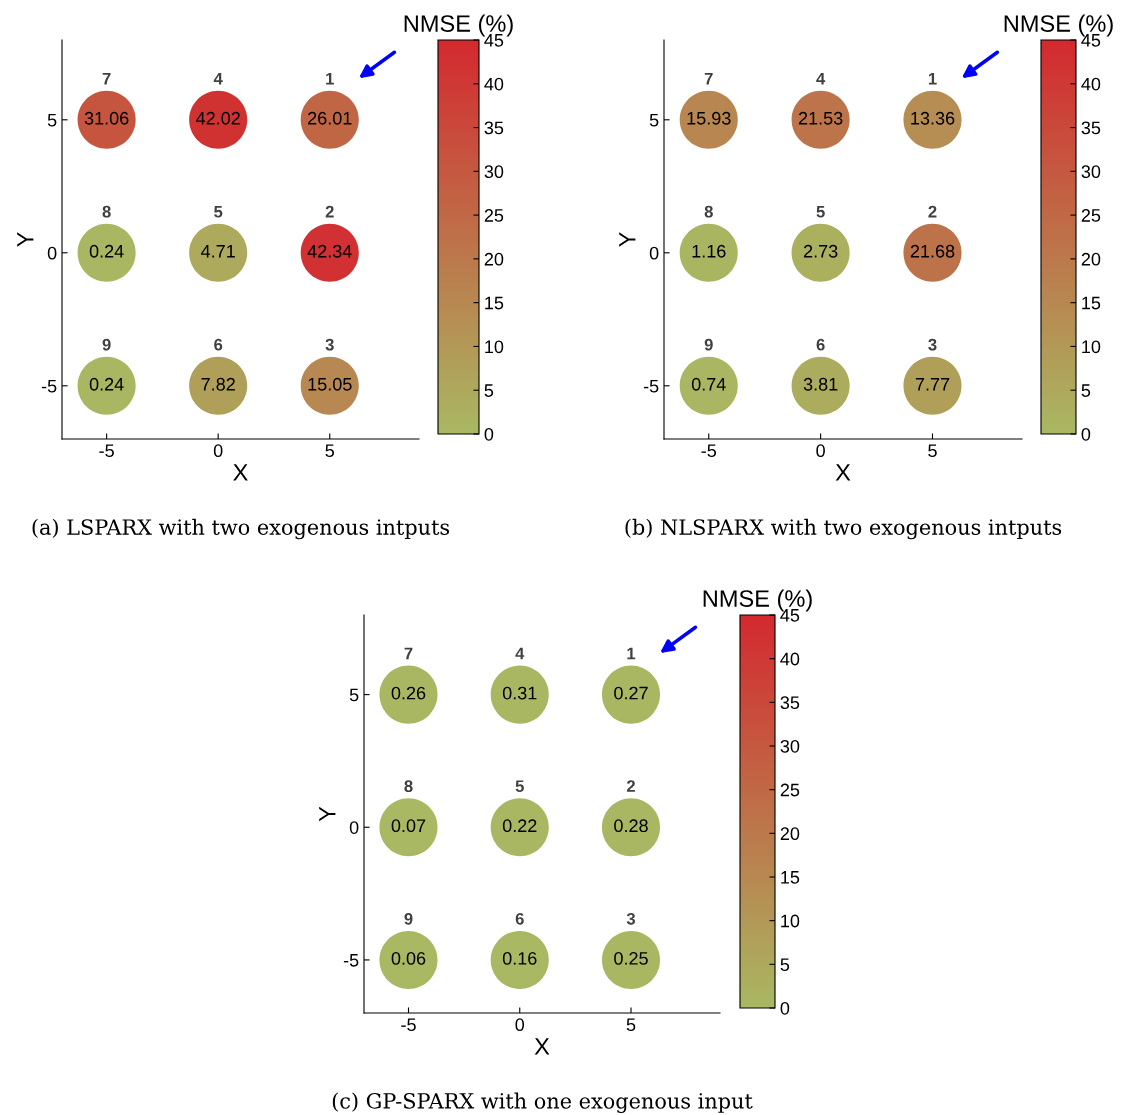 The height and width of the screenshot is (1115, 1138). What do you see at coordinates (330, 118) in the screenshot?
I see `annotation: 26.01` at bounding box center [330, 118].